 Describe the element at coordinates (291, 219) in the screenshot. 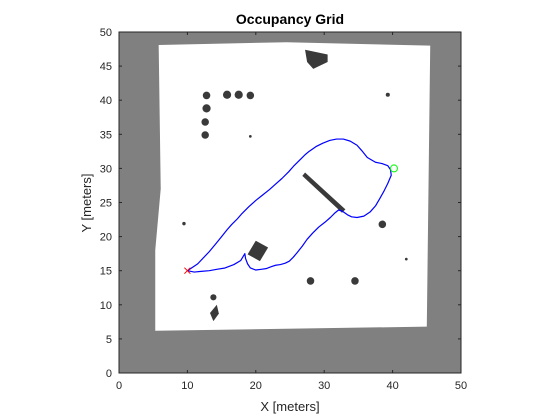

I see `markers-layer` at that location.